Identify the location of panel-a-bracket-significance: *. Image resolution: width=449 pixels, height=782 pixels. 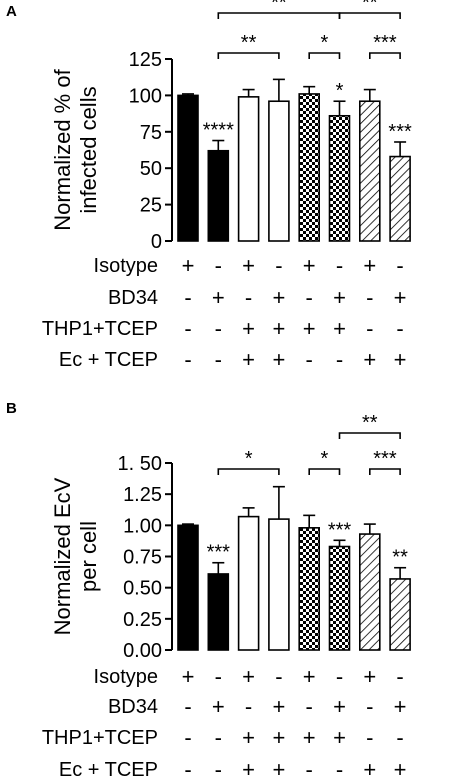
(324, 43).